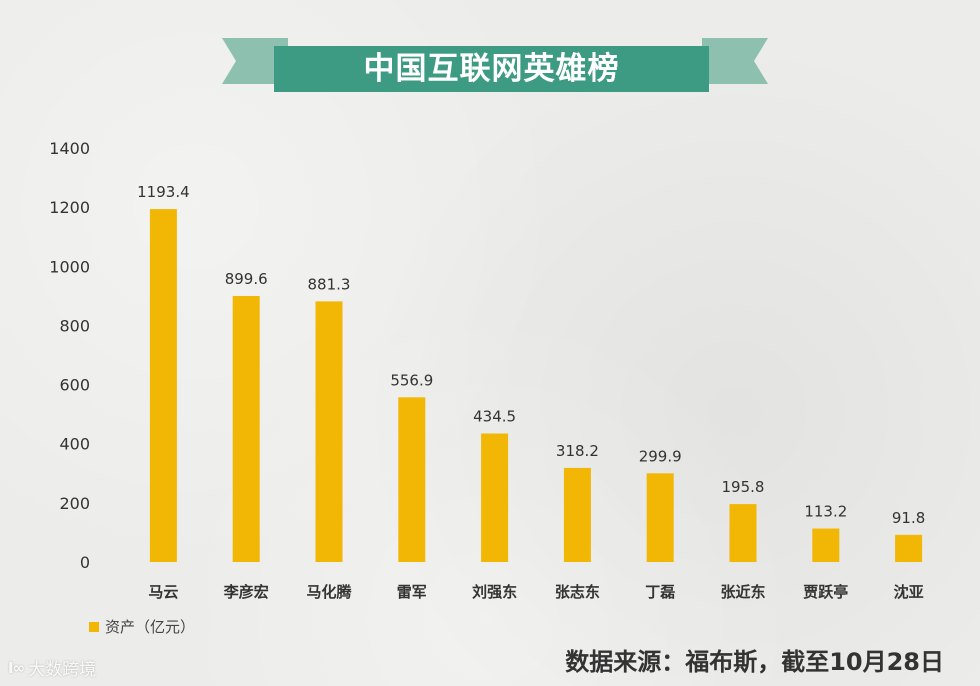 The height and width of the screenshot is (686, 980). Describe the element at coordinates (742, 592) in the screenshot. I see `x-tick-label: 张近东` at that location.